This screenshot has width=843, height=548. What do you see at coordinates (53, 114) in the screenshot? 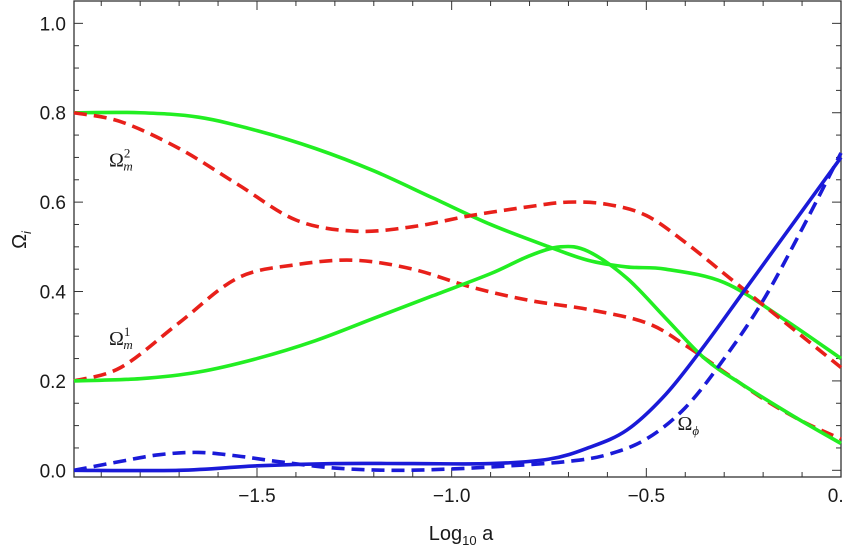
I see `y-tick-label: 0.8` at bounding box center [53, 114].